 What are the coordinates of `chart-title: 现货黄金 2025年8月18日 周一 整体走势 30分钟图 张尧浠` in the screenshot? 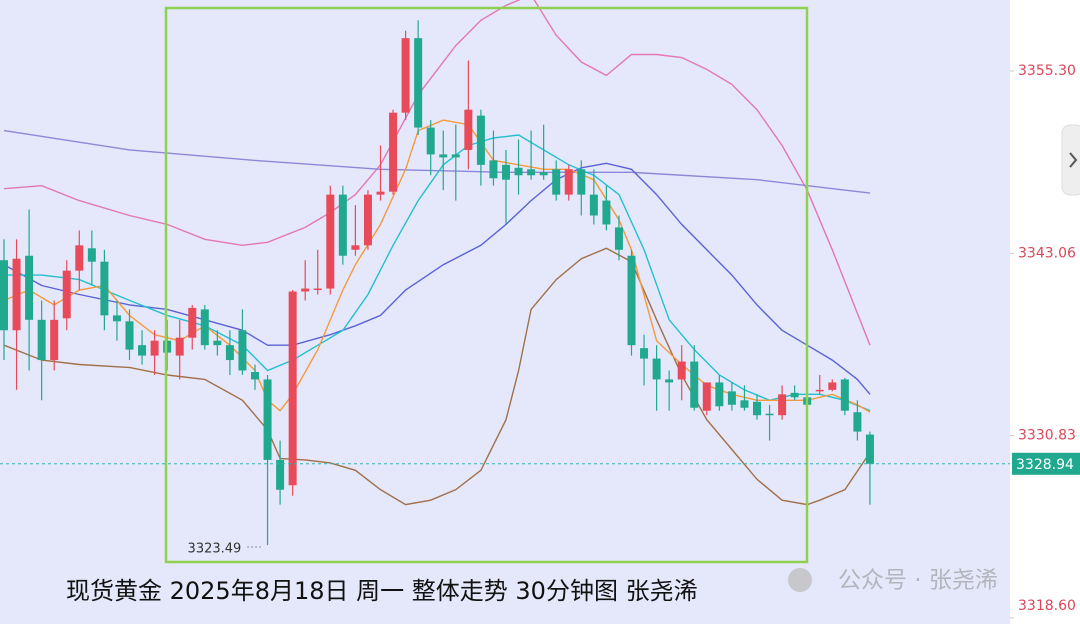 It's located at (382, 591).